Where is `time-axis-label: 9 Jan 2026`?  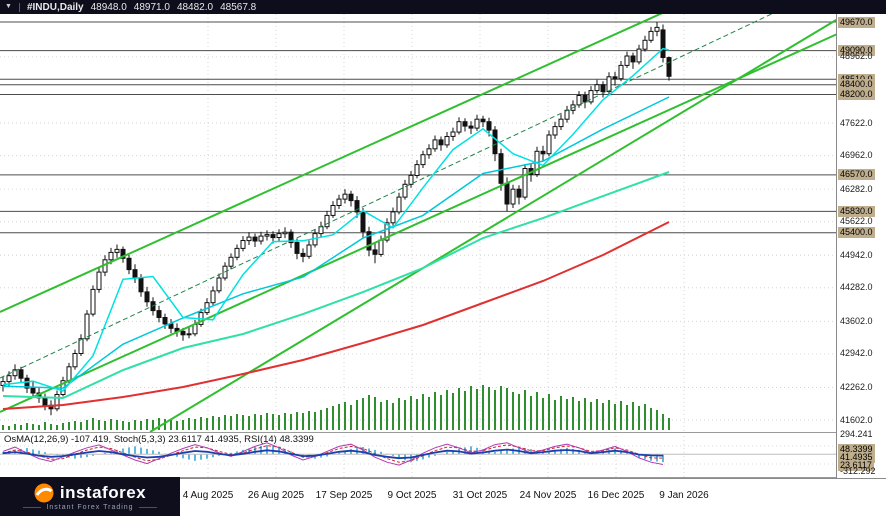
time-axis-label: 9 Jan 2026 is located at coordinates (684, 495).